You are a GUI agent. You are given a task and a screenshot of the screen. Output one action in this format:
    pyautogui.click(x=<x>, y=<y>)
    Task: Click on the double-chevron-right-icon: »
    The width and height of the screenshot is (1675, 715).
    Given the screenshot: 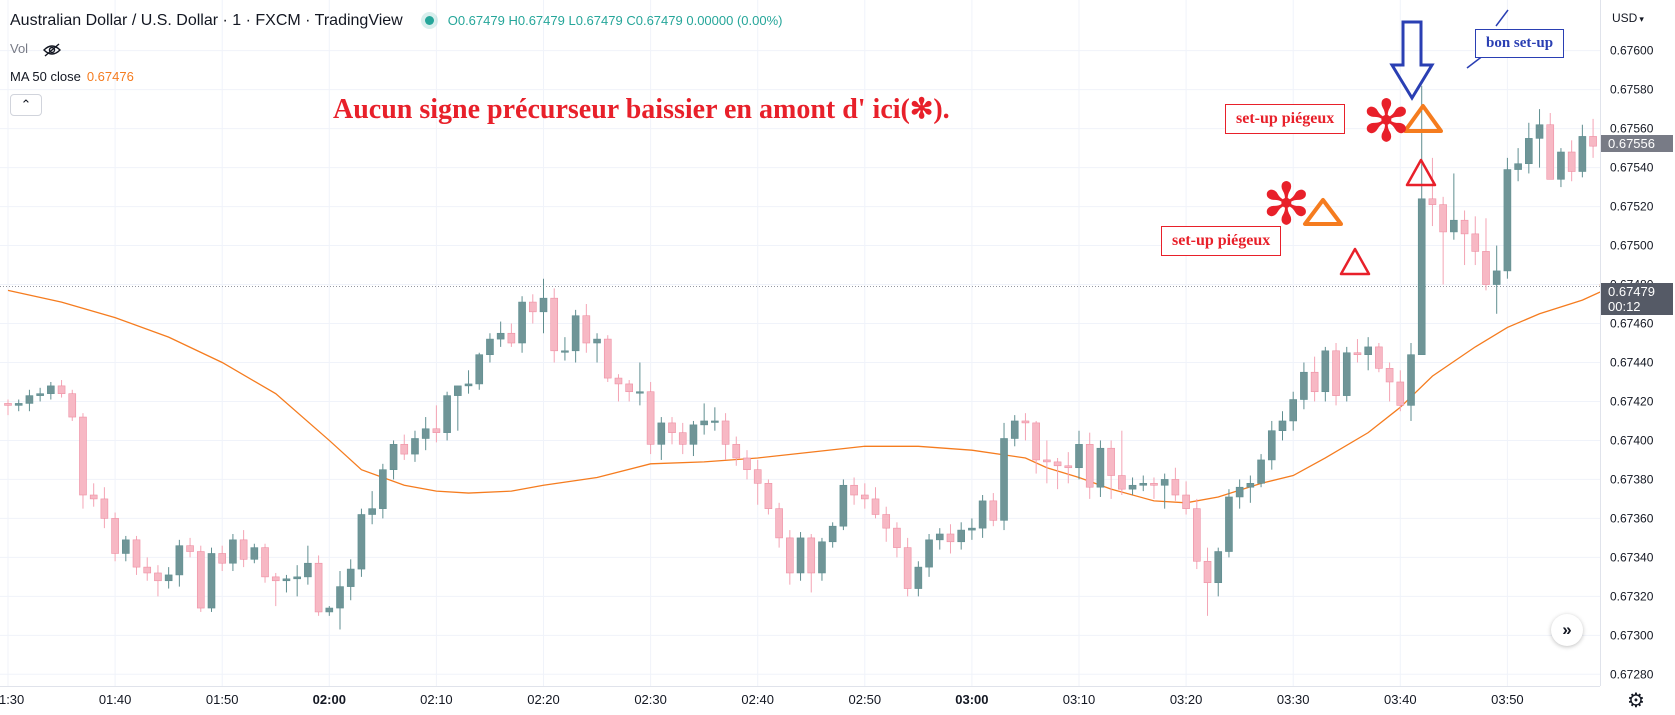 What is the action you would take?
    pyautogui.click(x=1566, y=629)
    